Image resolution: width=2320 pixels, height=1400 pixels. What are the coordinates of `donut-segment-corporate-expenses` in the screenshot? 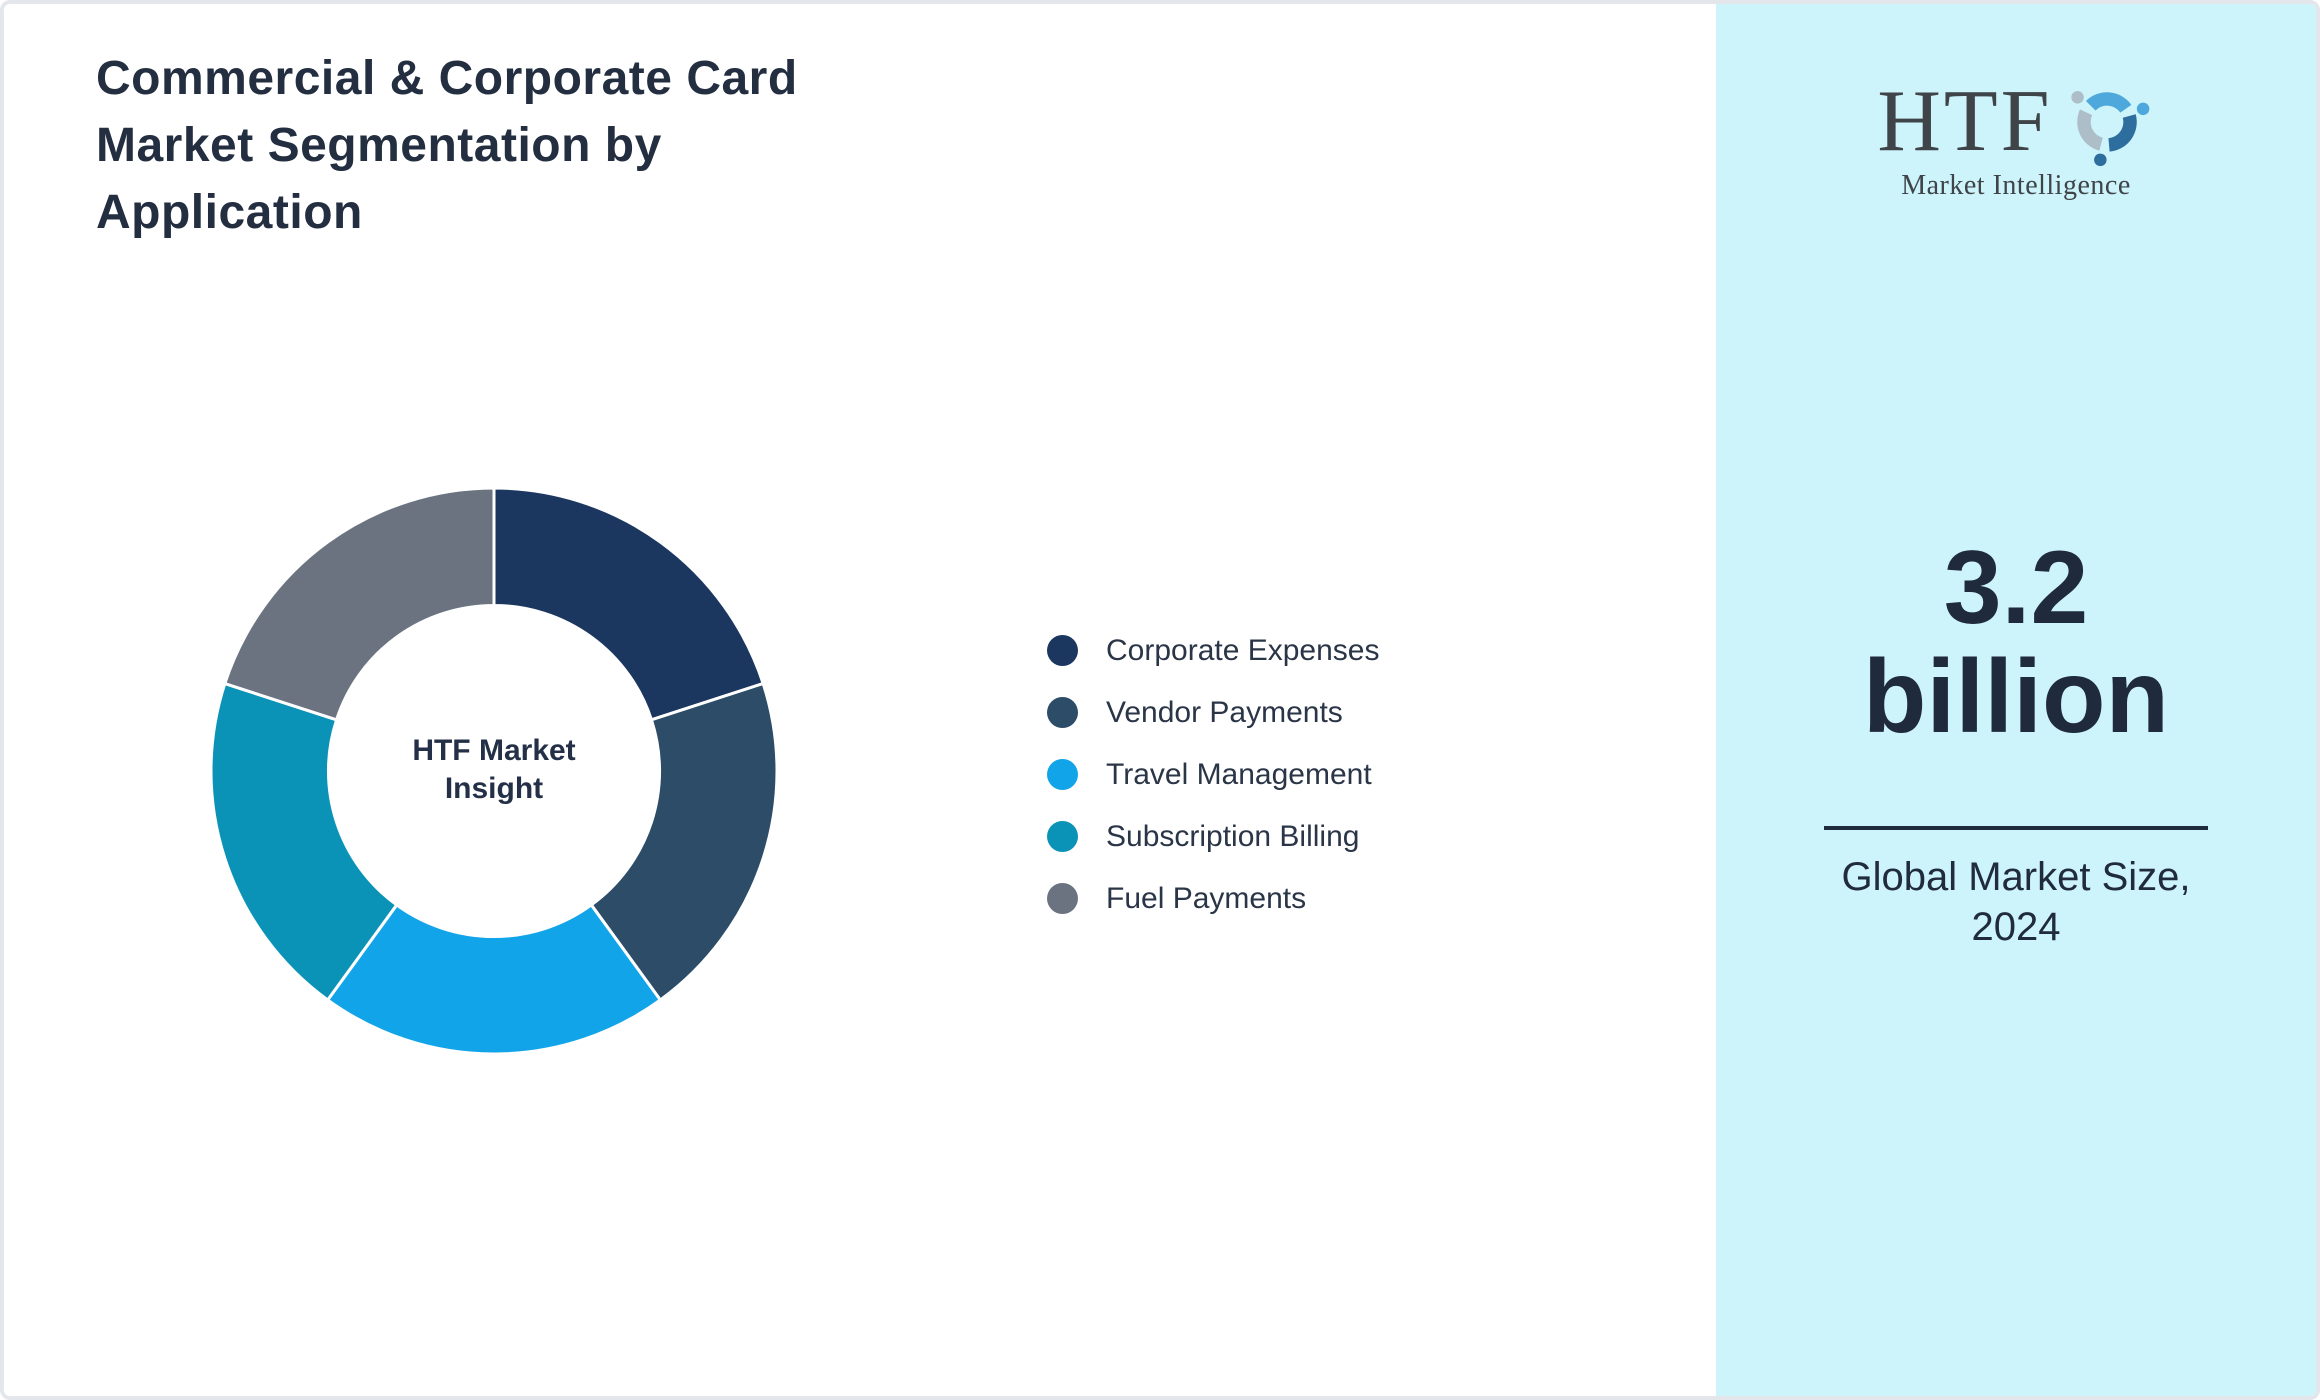 It's located at (628, 604).